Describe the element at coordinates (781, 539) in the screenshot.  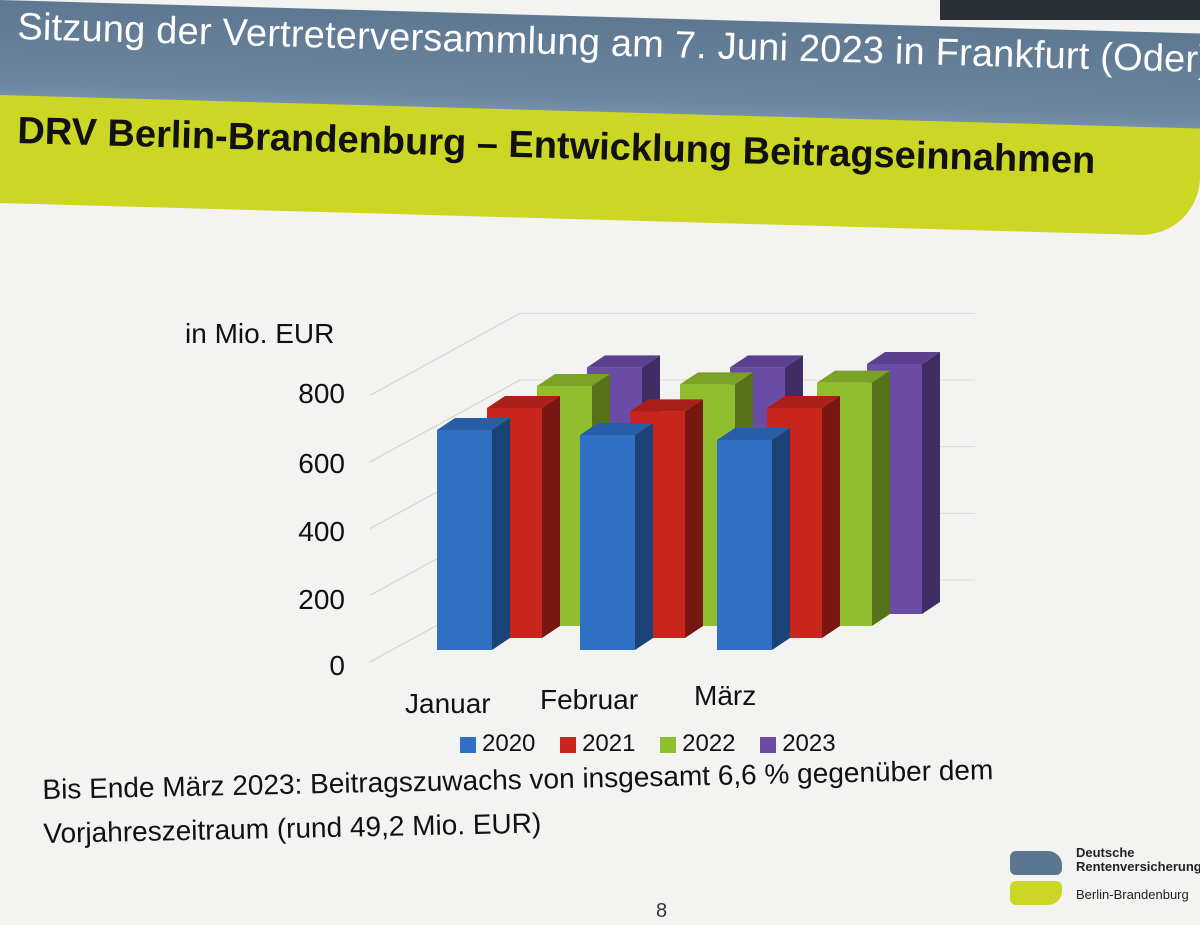
I see `bar-side-2020-März` at that location.